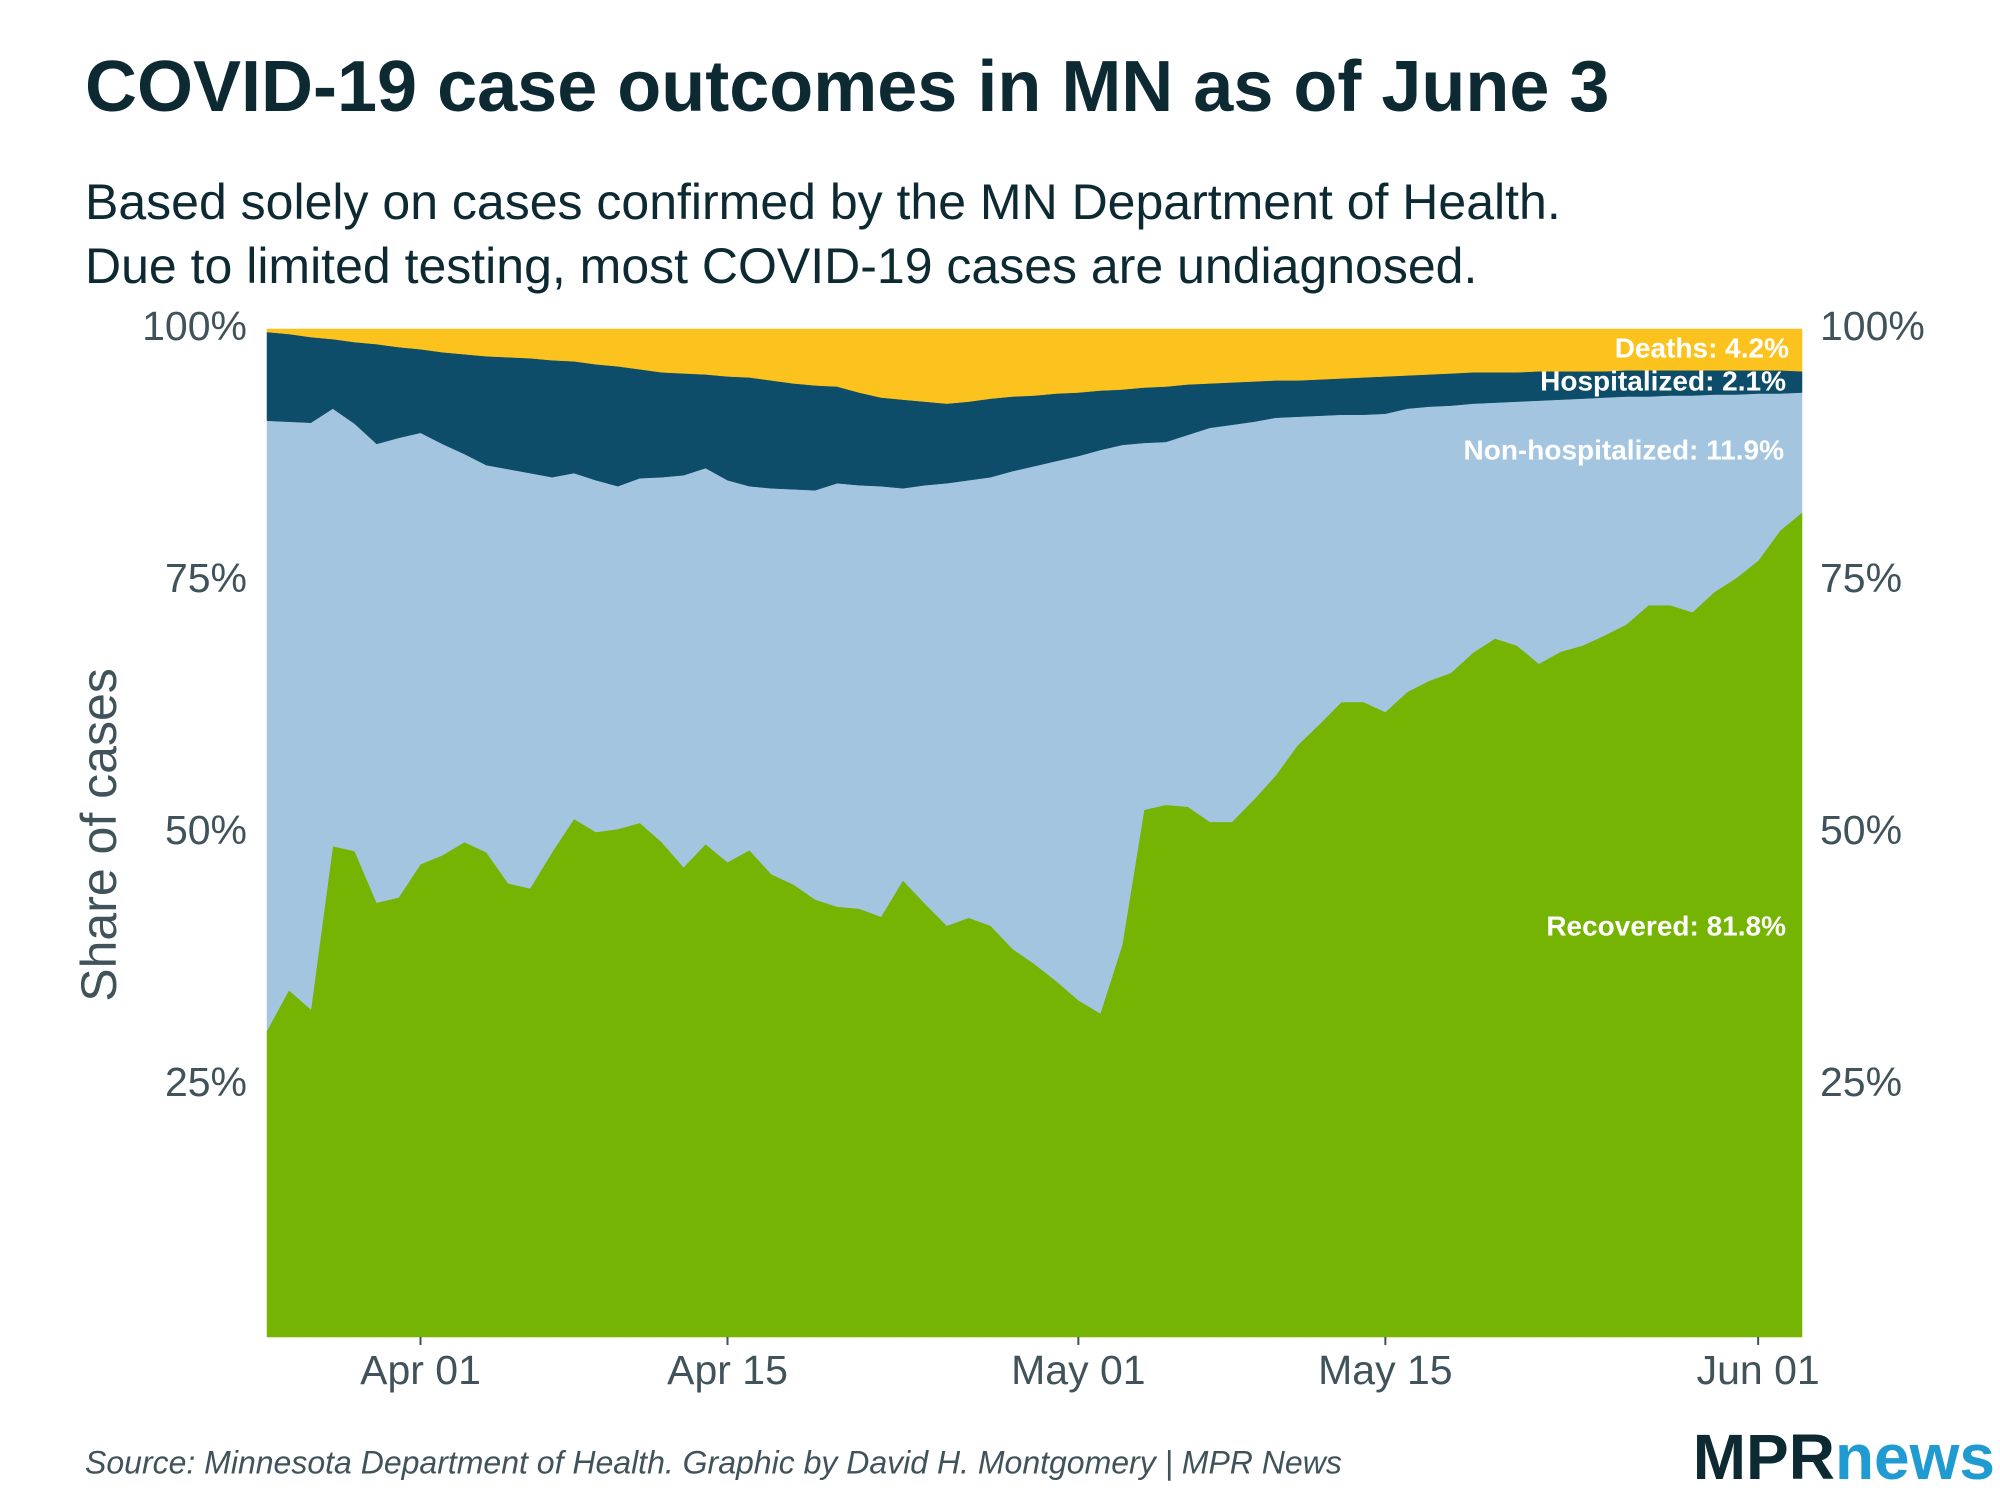 This screenshot has width=2000, height=1500. I want to click on y-tick-label: 100%, so click(194, 326).